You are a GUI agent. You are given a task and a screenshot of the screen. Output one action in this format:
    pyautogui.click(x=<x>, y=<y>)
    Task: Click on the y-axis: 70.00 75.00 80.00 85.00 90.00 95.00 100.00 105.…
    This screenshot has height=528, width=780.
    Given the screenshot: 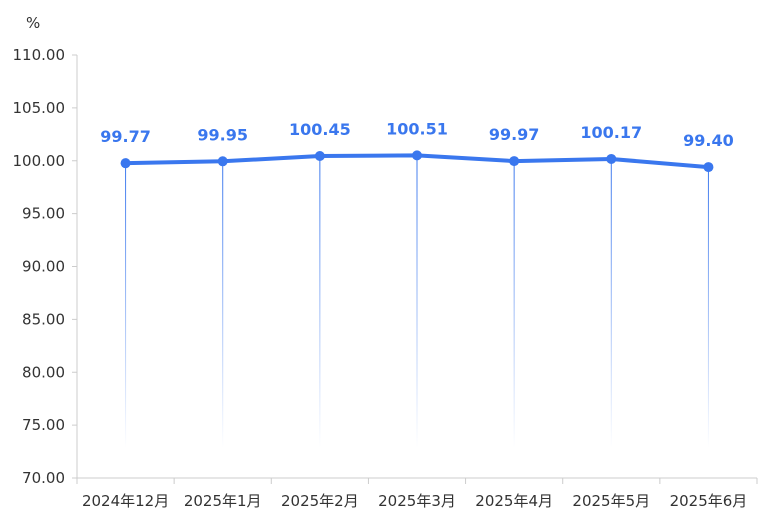 What is the action you would take?
    pyautogui.click(x=45, y=266)
    